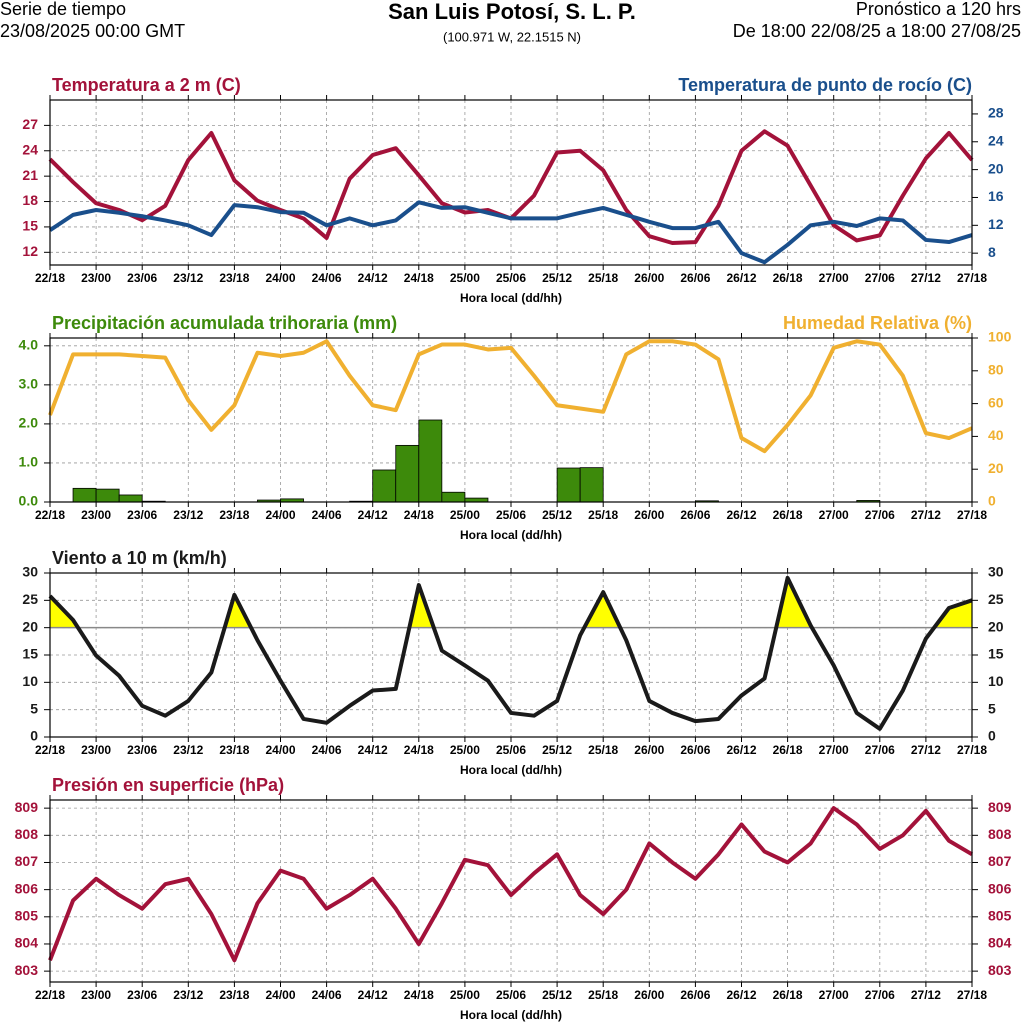 The image size is (1024, 1024). What do you see at coordinates (30, 124) in the screenshot?
I see `y-tick-label: 27` at bounding box center [30, 124].